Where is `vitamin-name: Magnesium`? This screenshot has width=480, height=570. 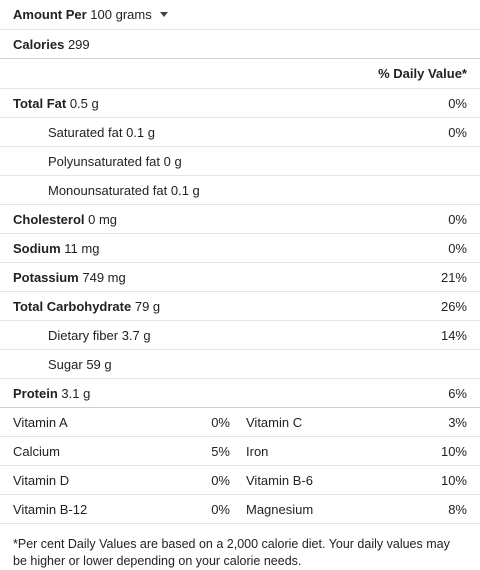 vitamin-name: Magnesium is located at coordinates (280, 509).